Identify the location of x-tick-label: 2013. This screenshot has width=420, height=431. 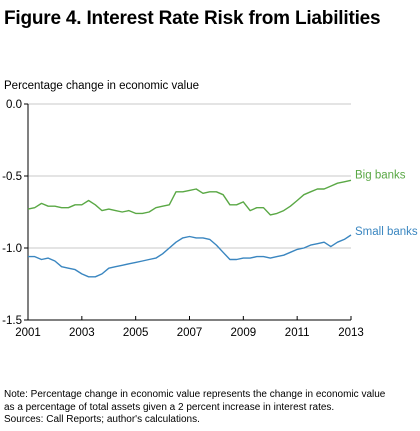
(351, 333).